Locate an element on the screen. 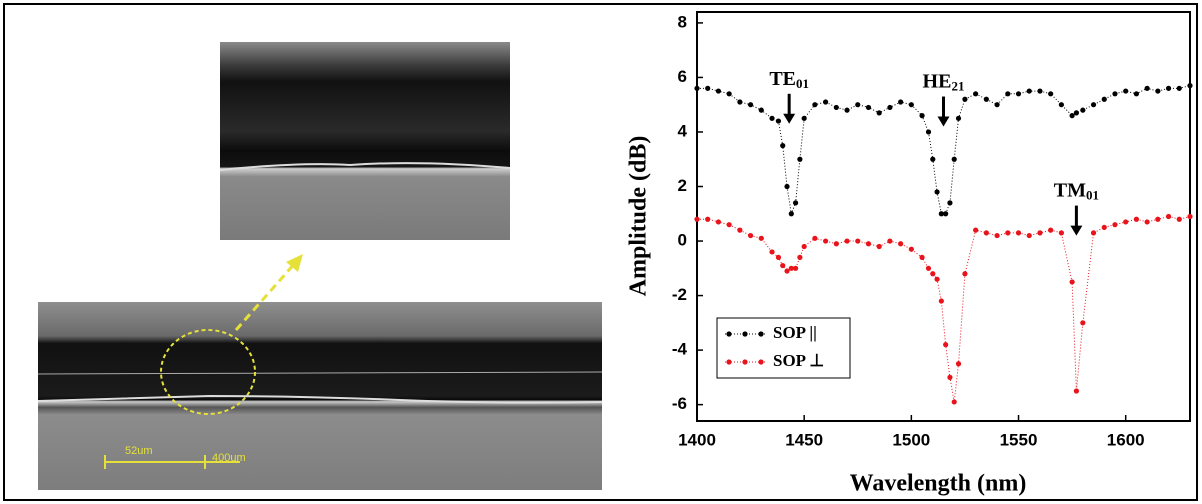 The image size is (1202, 504). scale-label: 52um is located at coordinates (139, 451).